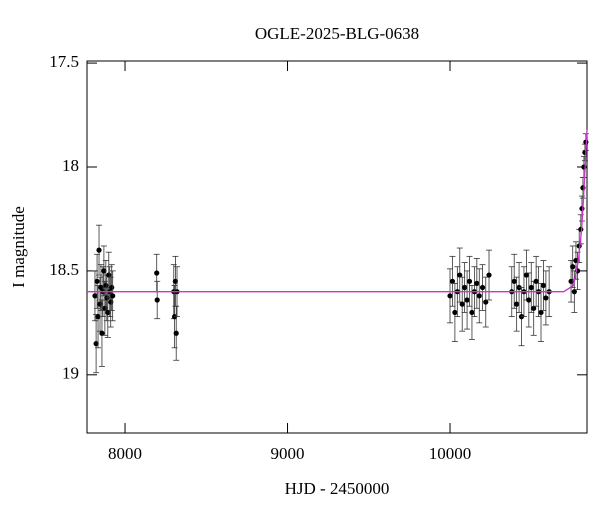 This screenshot has width=600, height=512. Describe the element at coordinates (337, 488) in the screenshot. I see `x-axis-label: HJD - 2450000` at that location.